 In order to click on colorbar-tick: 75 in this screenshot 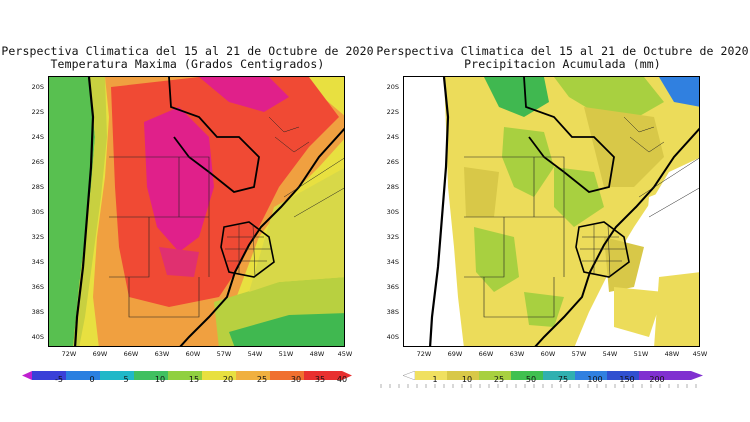, I will do `click(563, 379)`.